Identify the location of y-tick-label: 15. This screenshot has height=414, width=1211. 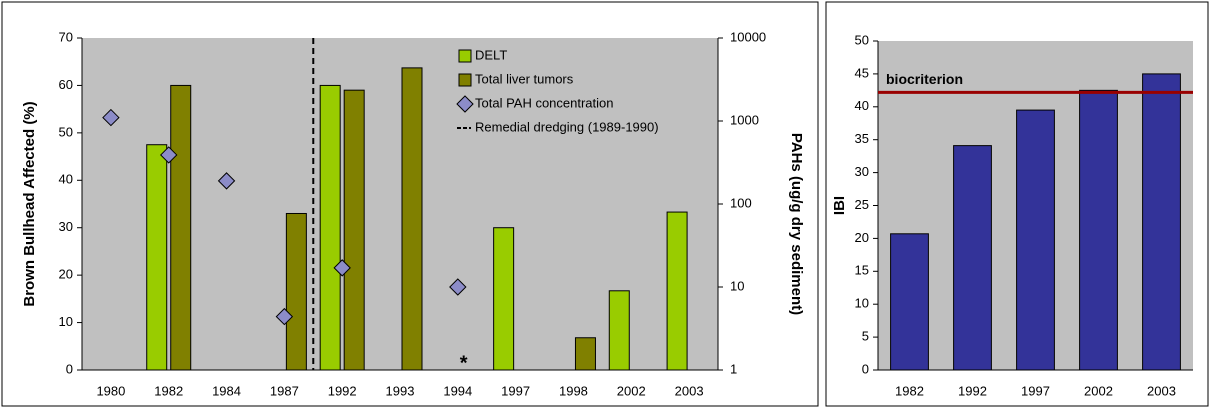
(862, 270).